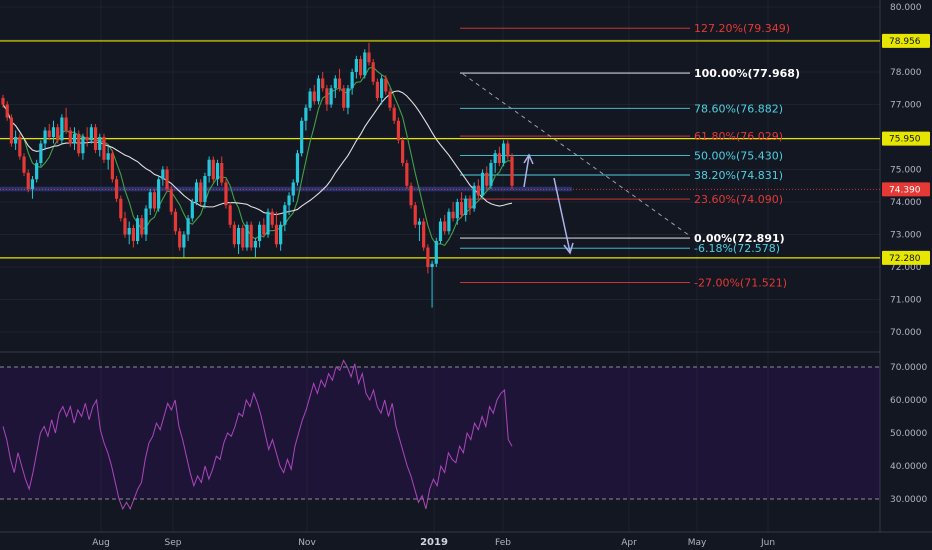 This screenshot has height=550, width=932. What do you see at coordinates (101, 543) in the screenshot?
I see `time-tick-label: Aug` at bounding box center [101, 543].